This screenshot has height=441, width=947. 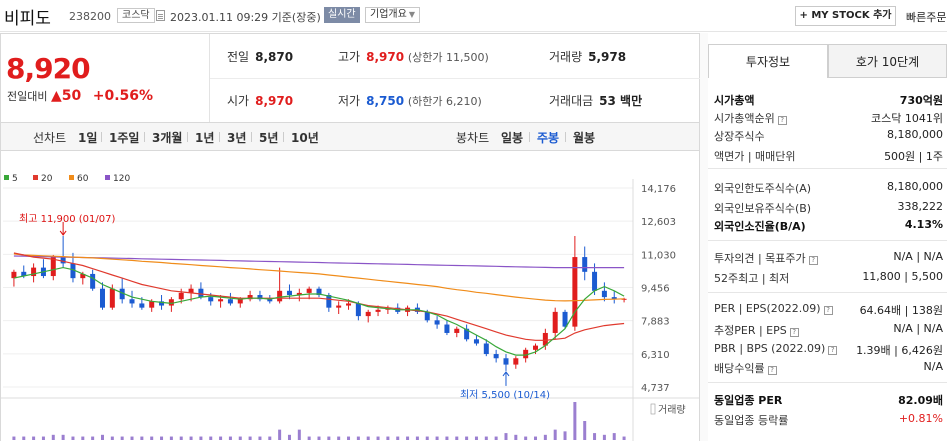 I want to click on tab-investment-info: 투자정보, so click(x=768, y=61).